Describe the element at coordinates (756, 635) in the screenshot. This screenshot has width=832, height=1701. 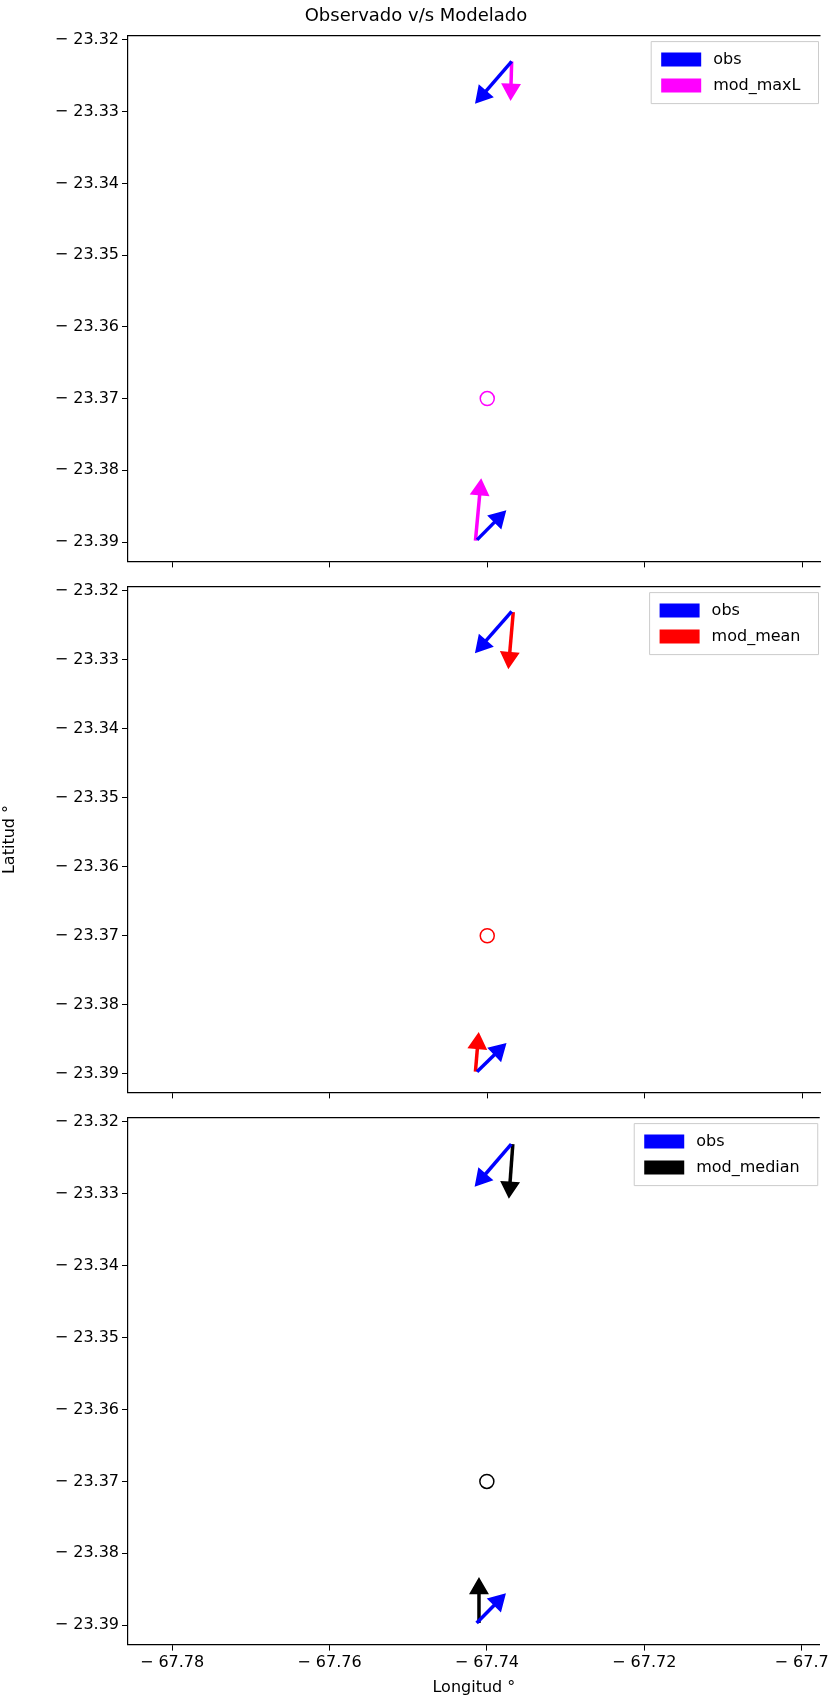
I see `legend-label: mod_mean` at that location.